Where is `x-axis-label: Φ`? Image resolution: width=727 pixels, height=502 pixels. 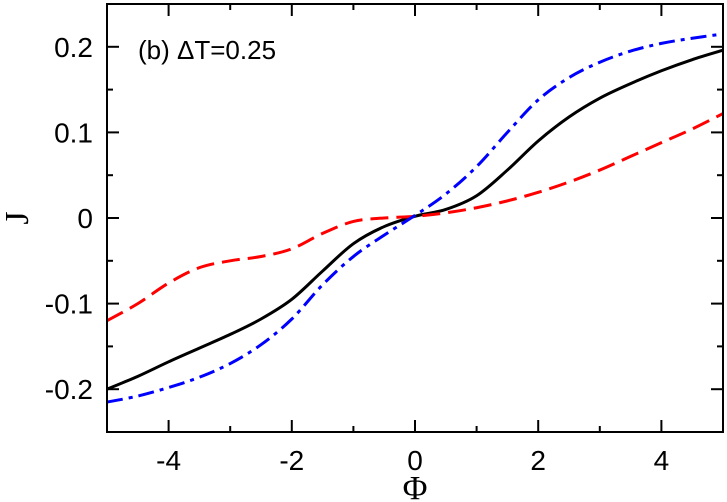 x-axis-label: Φ is located at coordinates (415, 486).